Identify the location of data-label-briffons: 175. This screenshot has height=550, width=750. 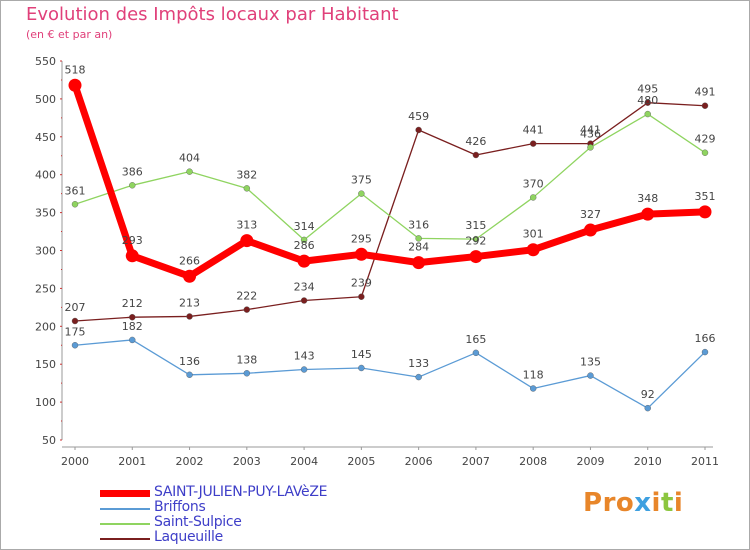
(75, 331).